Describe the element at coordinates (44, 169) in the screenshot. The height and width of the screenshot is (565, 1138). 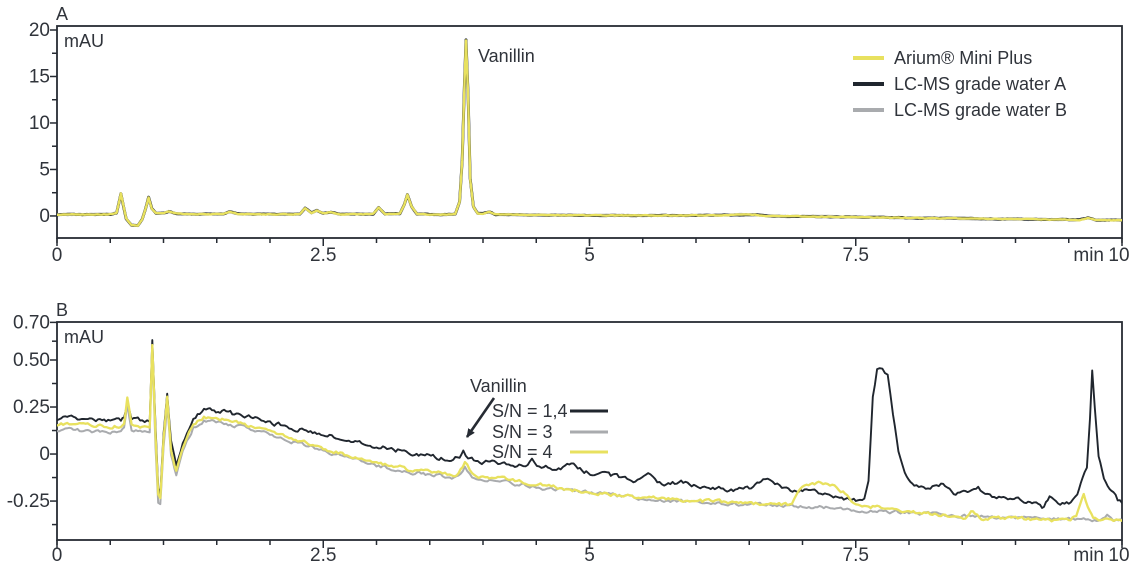
I see `y-tick-label: 5` at that location.